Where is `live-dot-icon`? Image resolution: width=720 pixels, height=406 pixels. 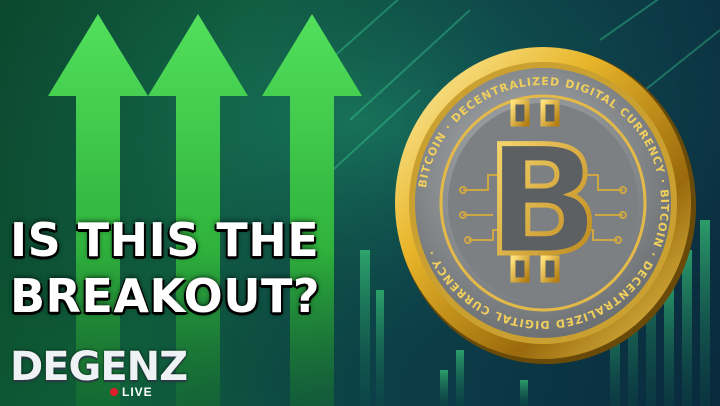 live-dot-icon is located at coordinates (114, 392).